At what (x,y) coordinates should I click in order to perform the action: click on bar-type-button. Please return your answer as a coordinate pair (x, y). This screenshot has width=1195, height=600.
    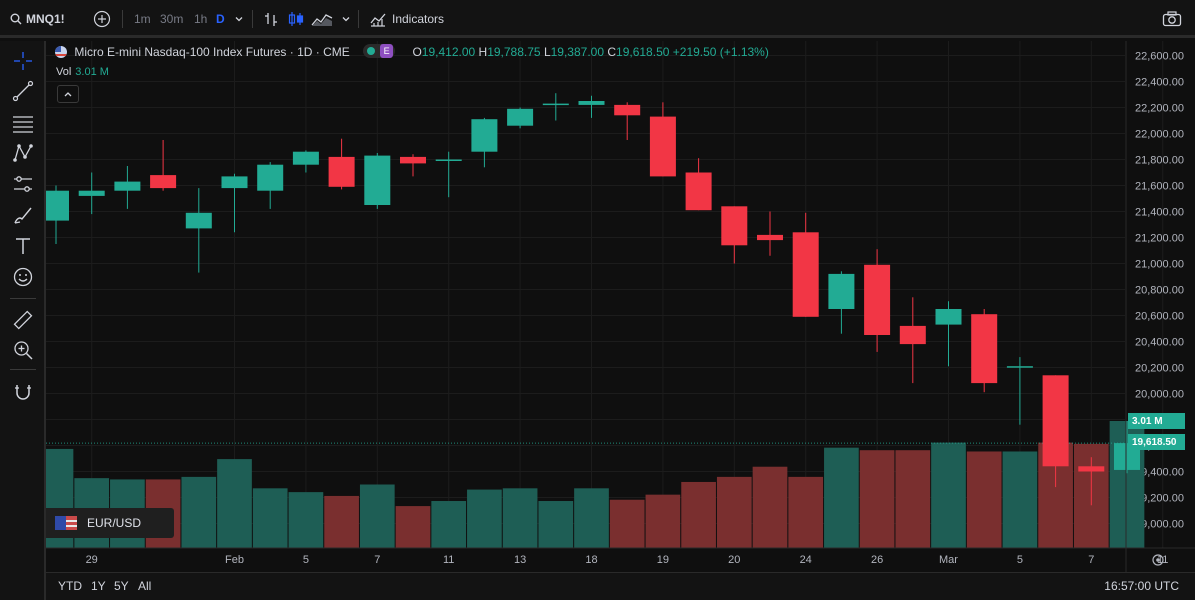
    Looking at the image, I should click on (271, 19).